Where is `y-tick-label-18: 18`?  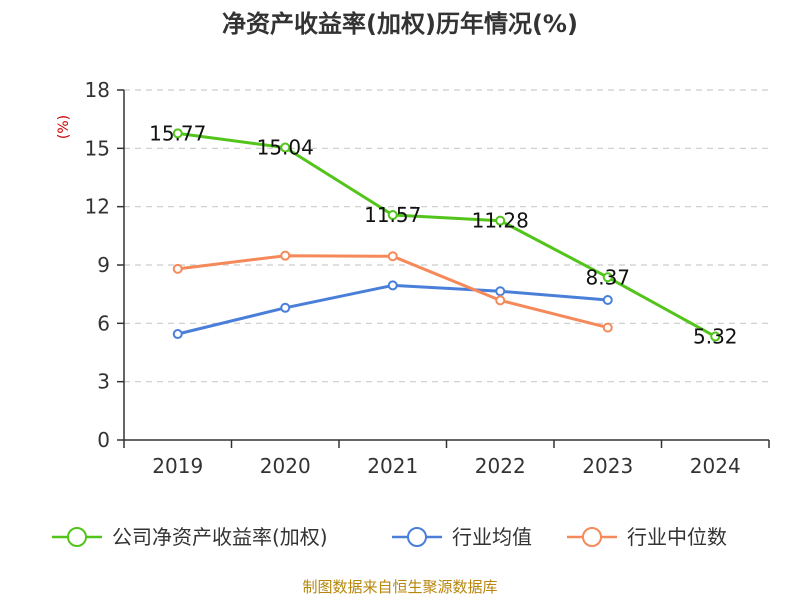
y-tick-label-18: 18 is located at coordinates (97, 90).